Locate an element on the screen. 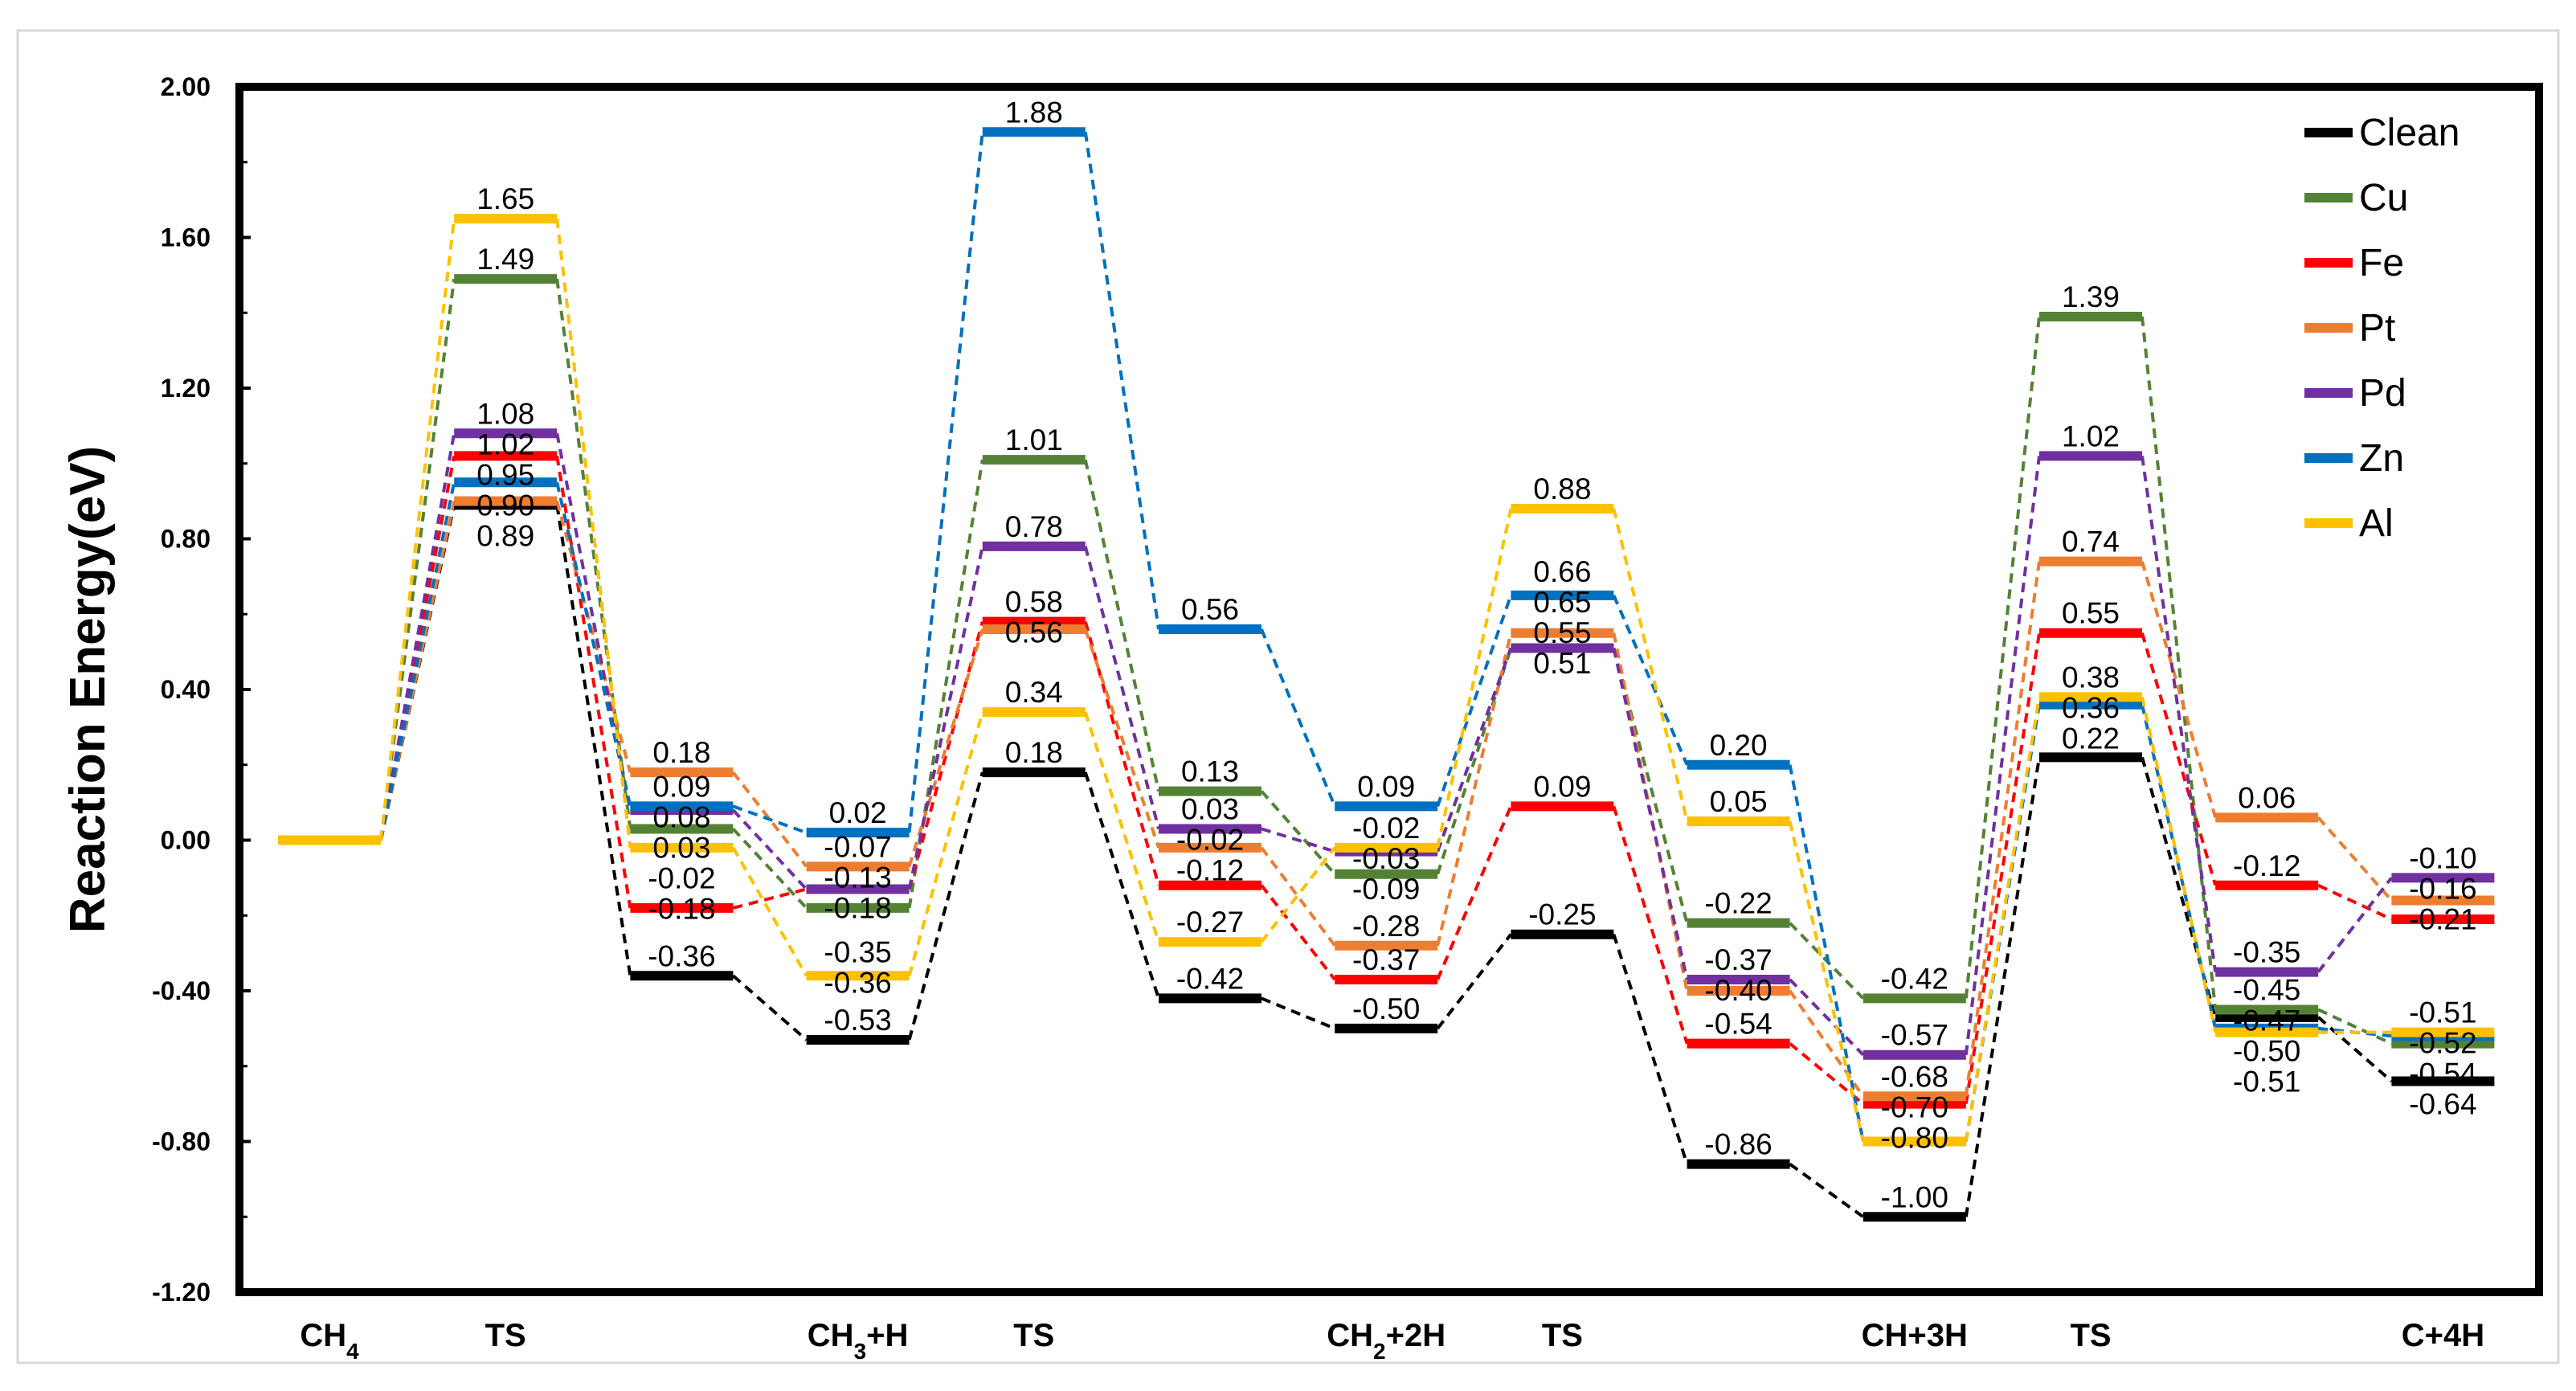  data-label: -0.27 is located at coordinates (1210, 923).